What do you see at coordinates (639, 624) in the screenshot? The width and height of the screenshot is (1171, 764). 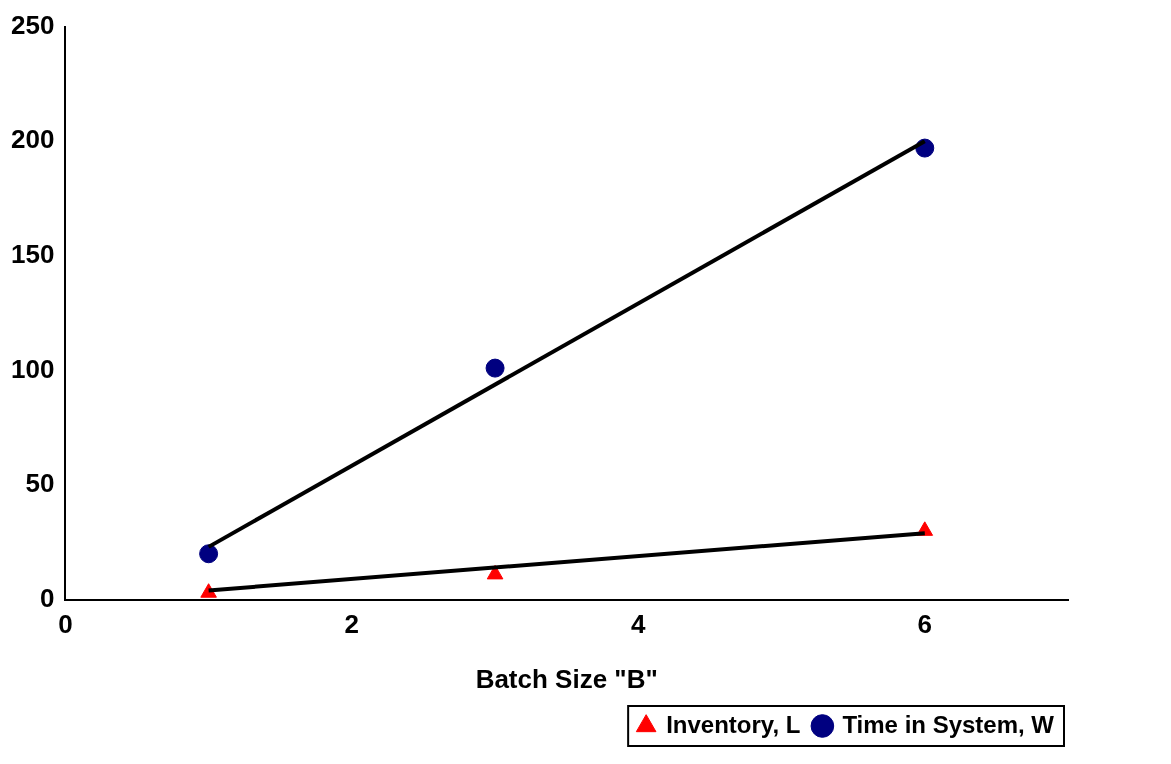 I see `x-tick-label: 4` at bounding box center [639, 624].